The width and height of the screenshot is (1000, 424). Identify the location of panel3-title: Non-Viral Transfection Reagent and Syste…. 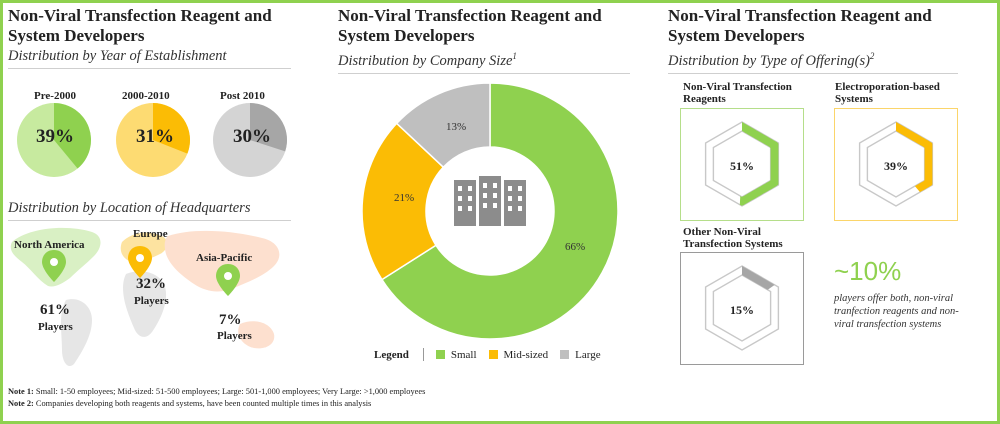
(800, 25).